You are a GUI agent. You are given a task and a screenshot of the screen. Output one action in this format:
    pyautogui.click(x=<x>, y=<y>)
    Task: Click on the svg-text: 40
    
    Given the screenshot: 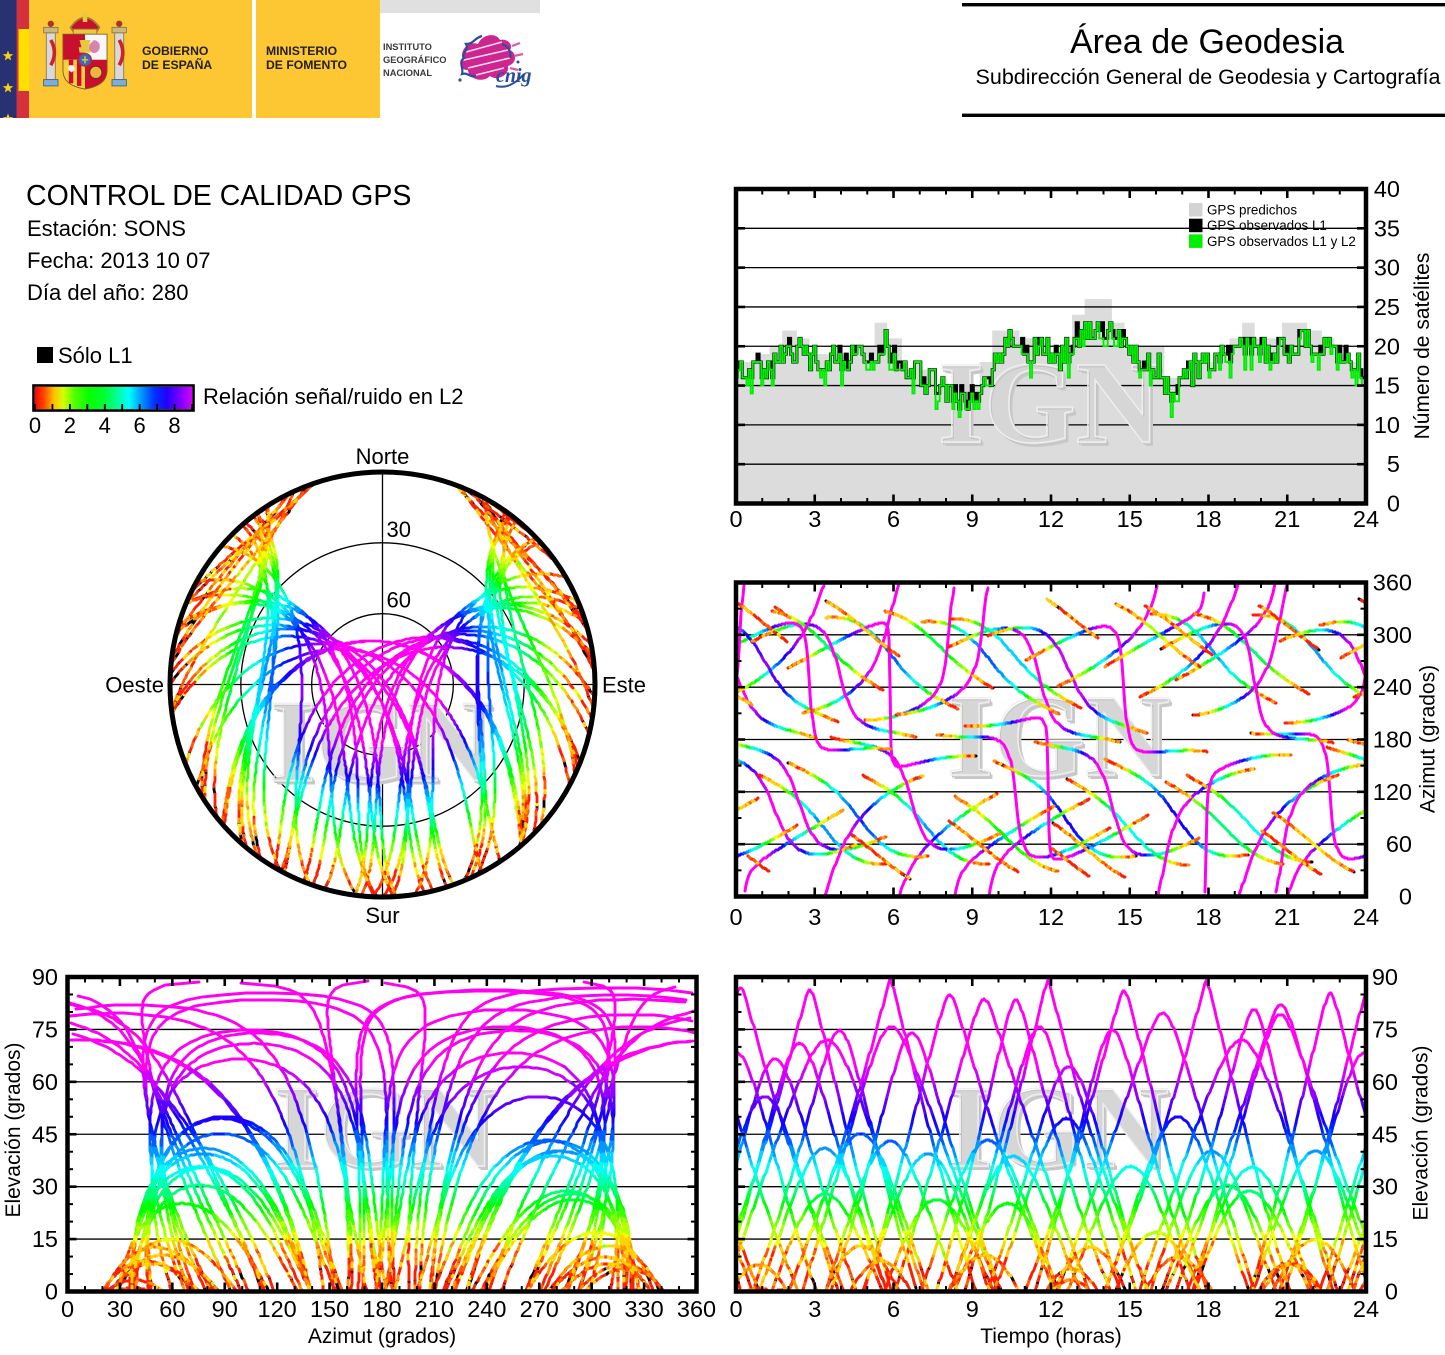 What is the action you would take?
    pyautogui.click(x=1387, y=189)
    